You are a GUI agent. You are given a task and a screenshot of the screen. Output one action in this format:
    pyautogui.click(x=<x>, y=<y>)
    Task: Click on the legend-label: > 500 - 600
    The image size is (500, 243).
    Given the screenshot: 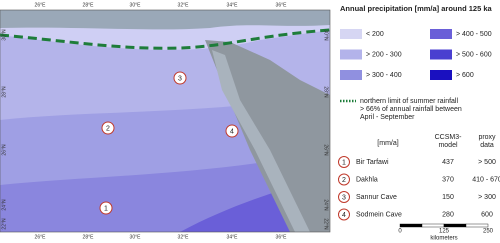 What is the action you would take?
    pyautogui.click(x=474, y=54)
    